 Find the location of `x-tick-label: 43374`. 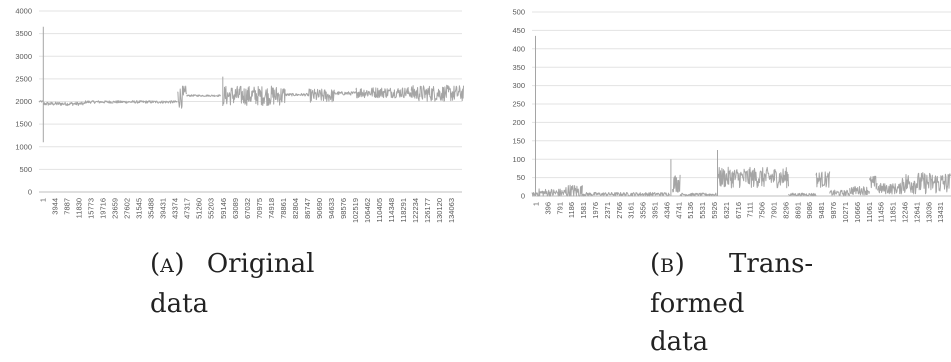

x-tick-label: 43374 is located at coordinates (175, 208).